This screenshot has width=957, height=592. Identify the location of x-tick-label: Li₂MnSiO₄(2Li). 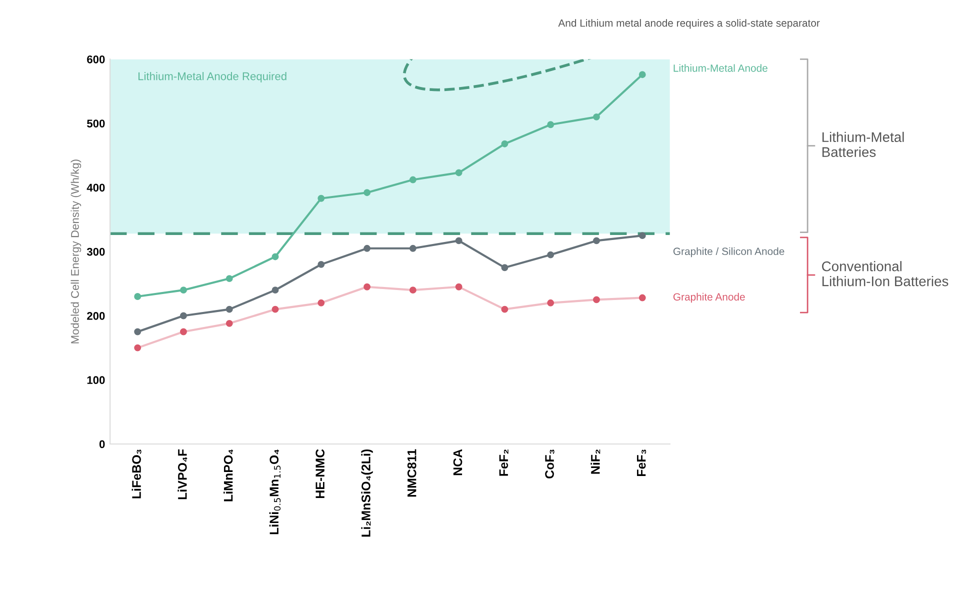
(367, 493).